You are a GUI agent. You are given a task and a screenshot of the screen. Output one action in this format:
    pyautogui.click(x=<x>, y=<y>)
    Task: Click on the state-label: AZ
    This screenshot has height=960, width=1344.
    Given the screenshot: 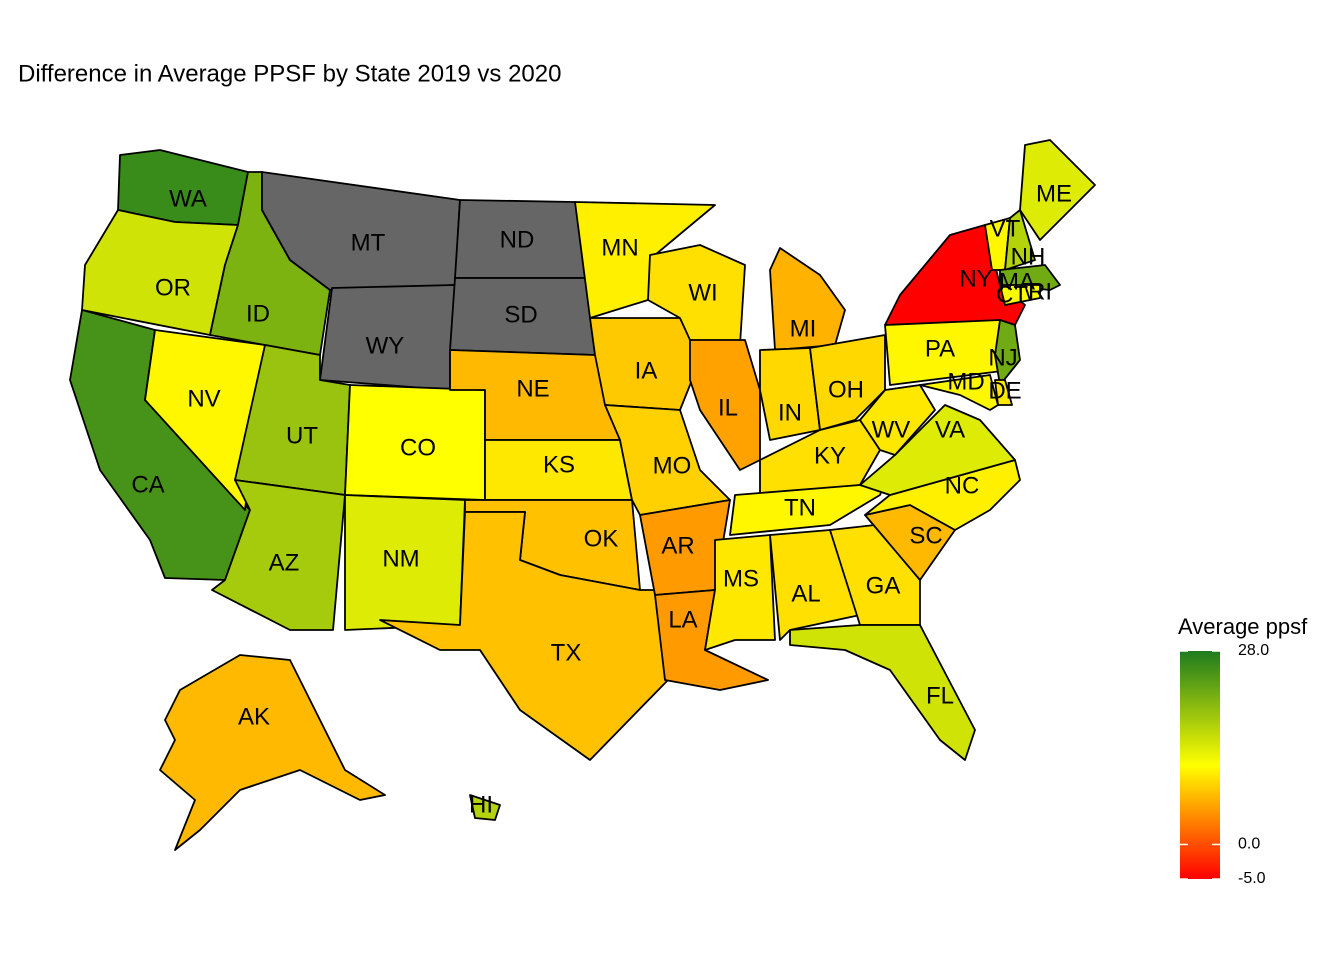 What is the action you would take?
    pyautogui.click(x=284, y=562)
    